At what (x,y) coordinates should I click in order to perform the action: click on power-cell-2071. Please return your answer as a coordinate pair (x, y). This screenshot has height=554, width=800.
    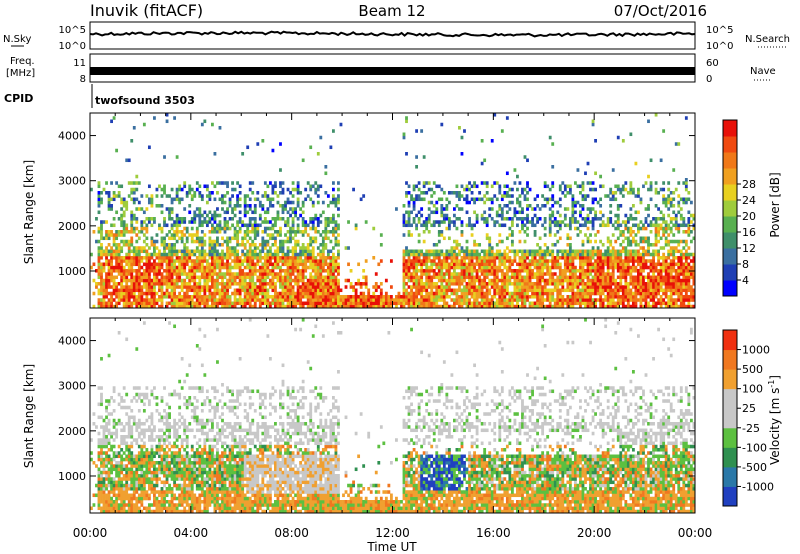
    Looking at the image, I should click on (308, 251).